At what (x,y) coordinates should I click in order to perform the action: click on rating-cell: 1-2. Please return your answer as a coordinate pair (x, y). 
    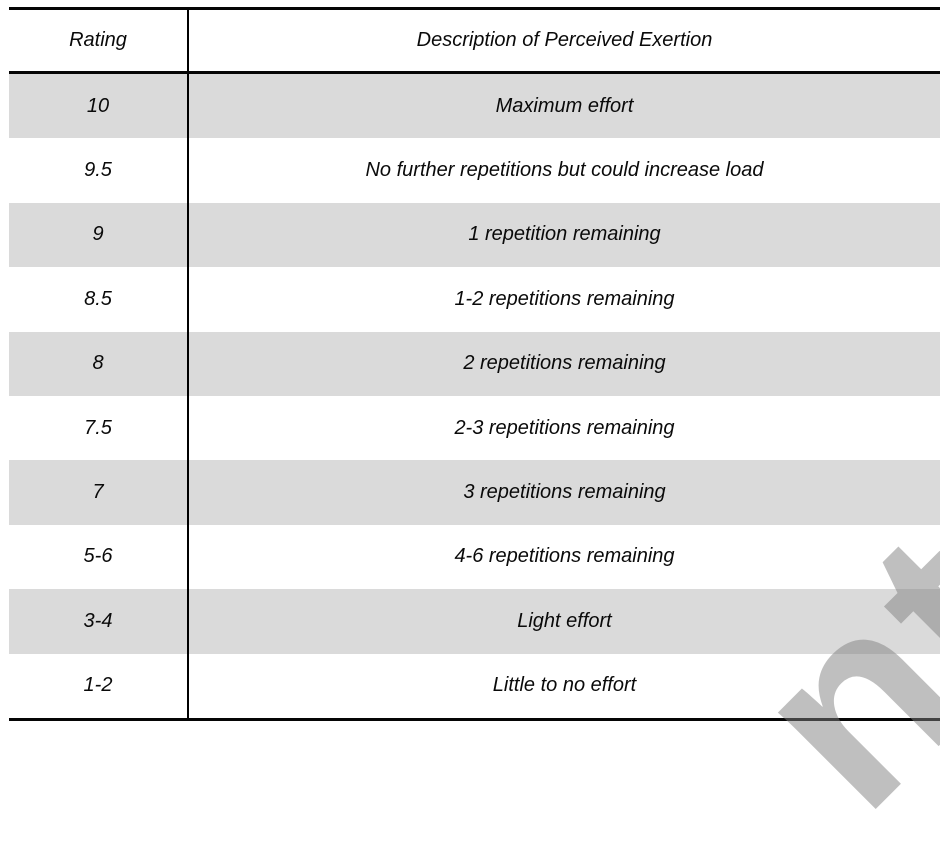
    Looking at the image, I should click on (99, 686).